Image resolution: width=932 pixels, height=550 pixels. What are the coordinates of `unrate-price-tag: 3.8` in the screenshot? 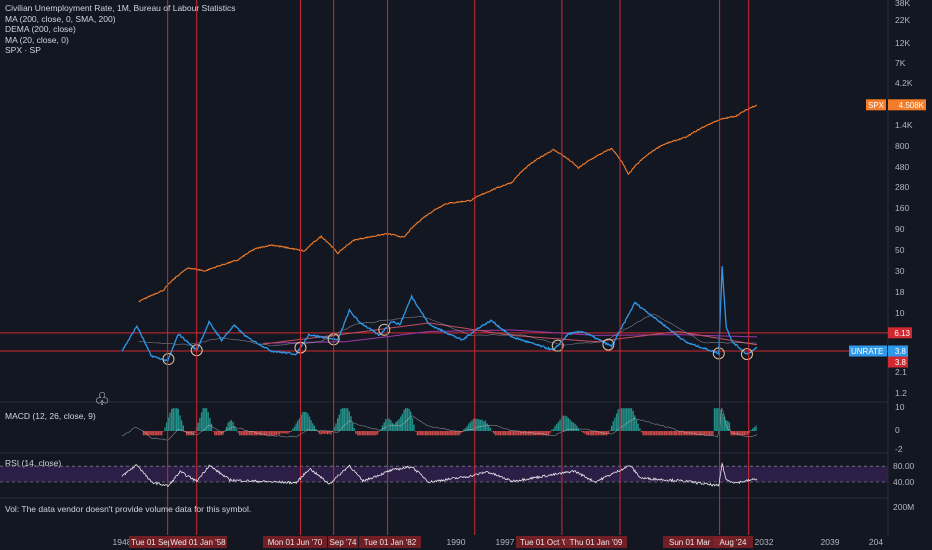 It's located at (901, 351).